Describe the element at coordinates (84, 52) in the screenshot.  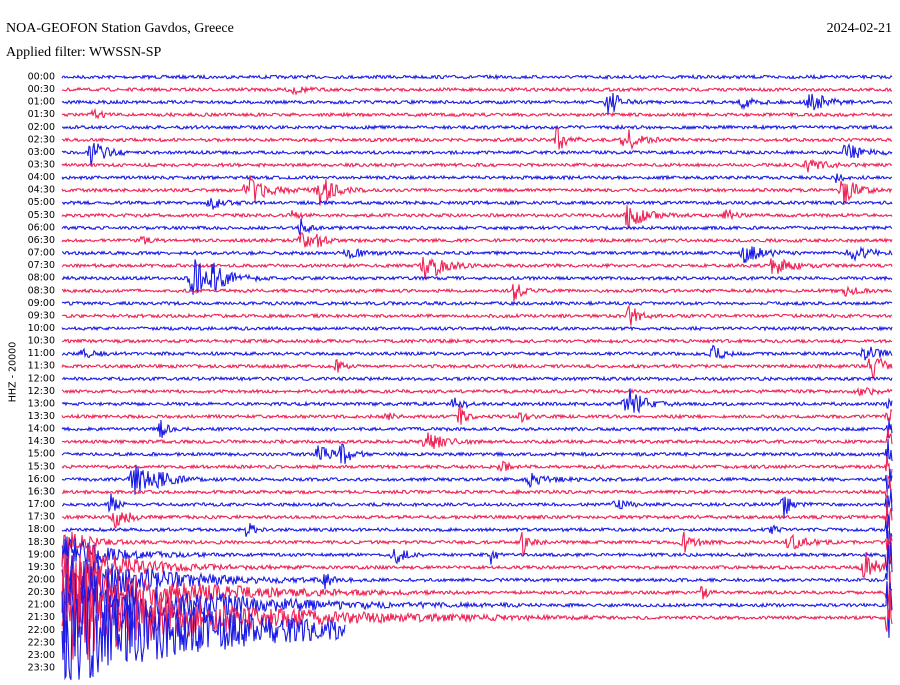
I see `filter: Applied filter: WWSSN-SP` at that location.